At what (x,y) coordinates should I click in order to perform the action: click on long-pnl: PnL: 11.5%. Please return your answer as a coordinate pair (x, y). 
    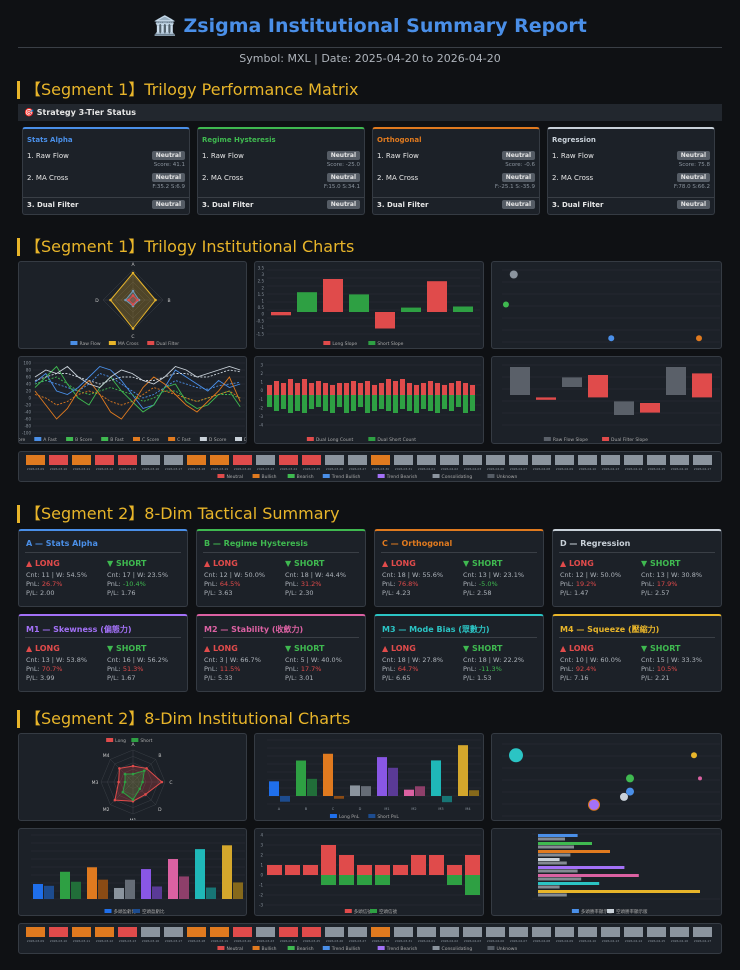
    Looking at the image, I should click on (222, 669).